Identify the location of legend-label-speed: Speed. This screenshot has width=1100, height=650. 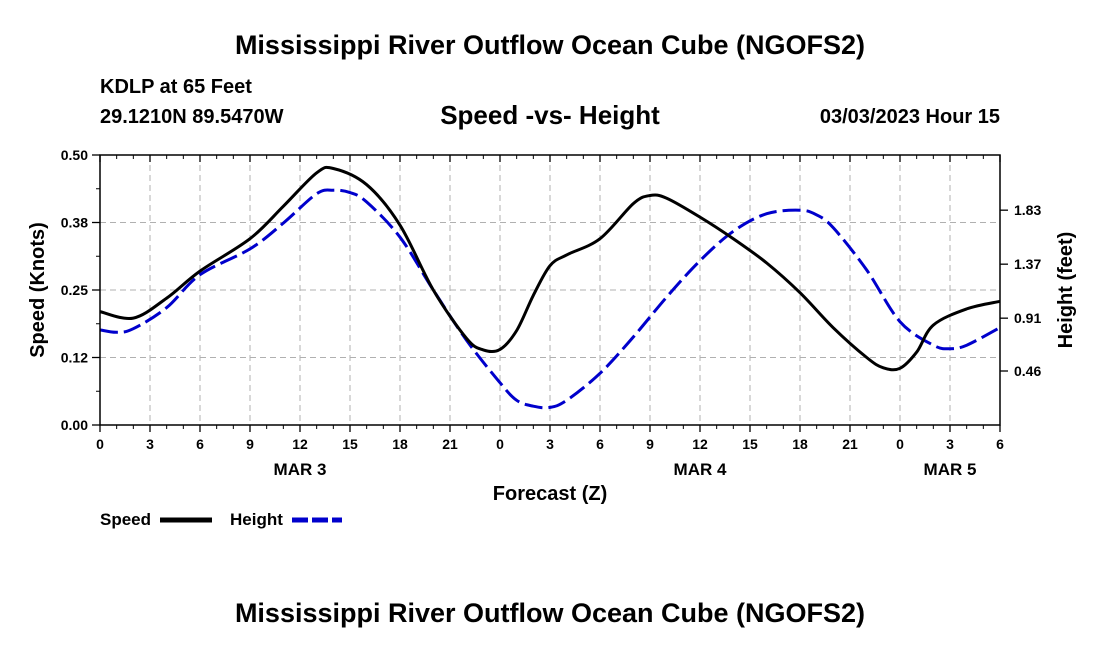
(125, 519).